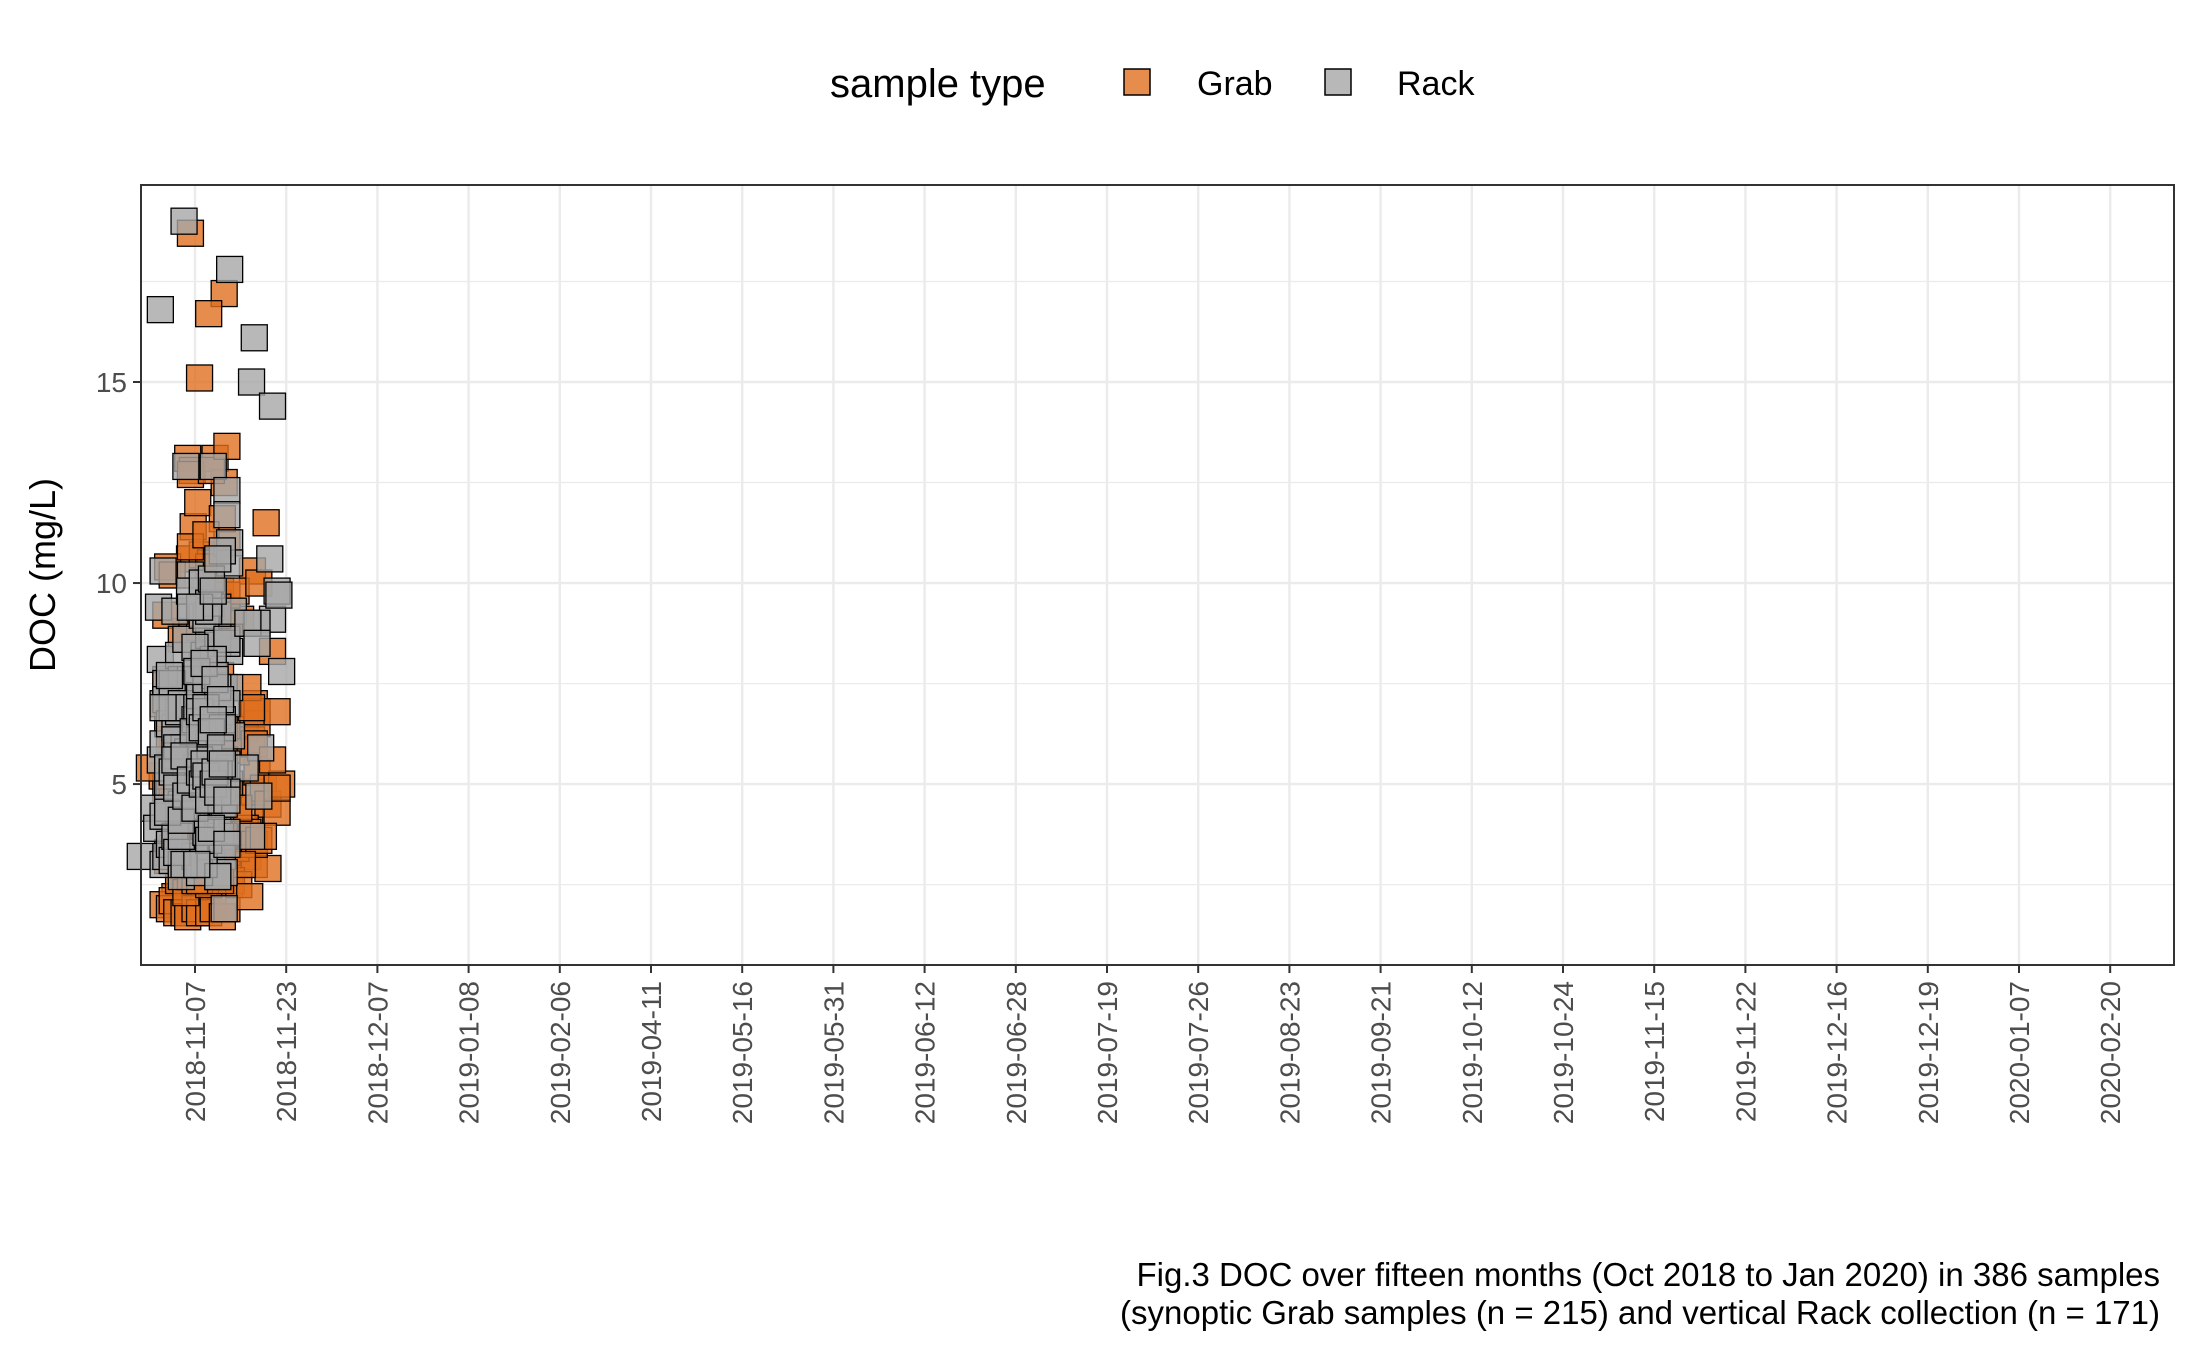 The image size is (2187, 1350). Describe the element at coordinates (1107, 1052) in the screenshot. I see `x-tick-label: 2019-07-19` at that location.